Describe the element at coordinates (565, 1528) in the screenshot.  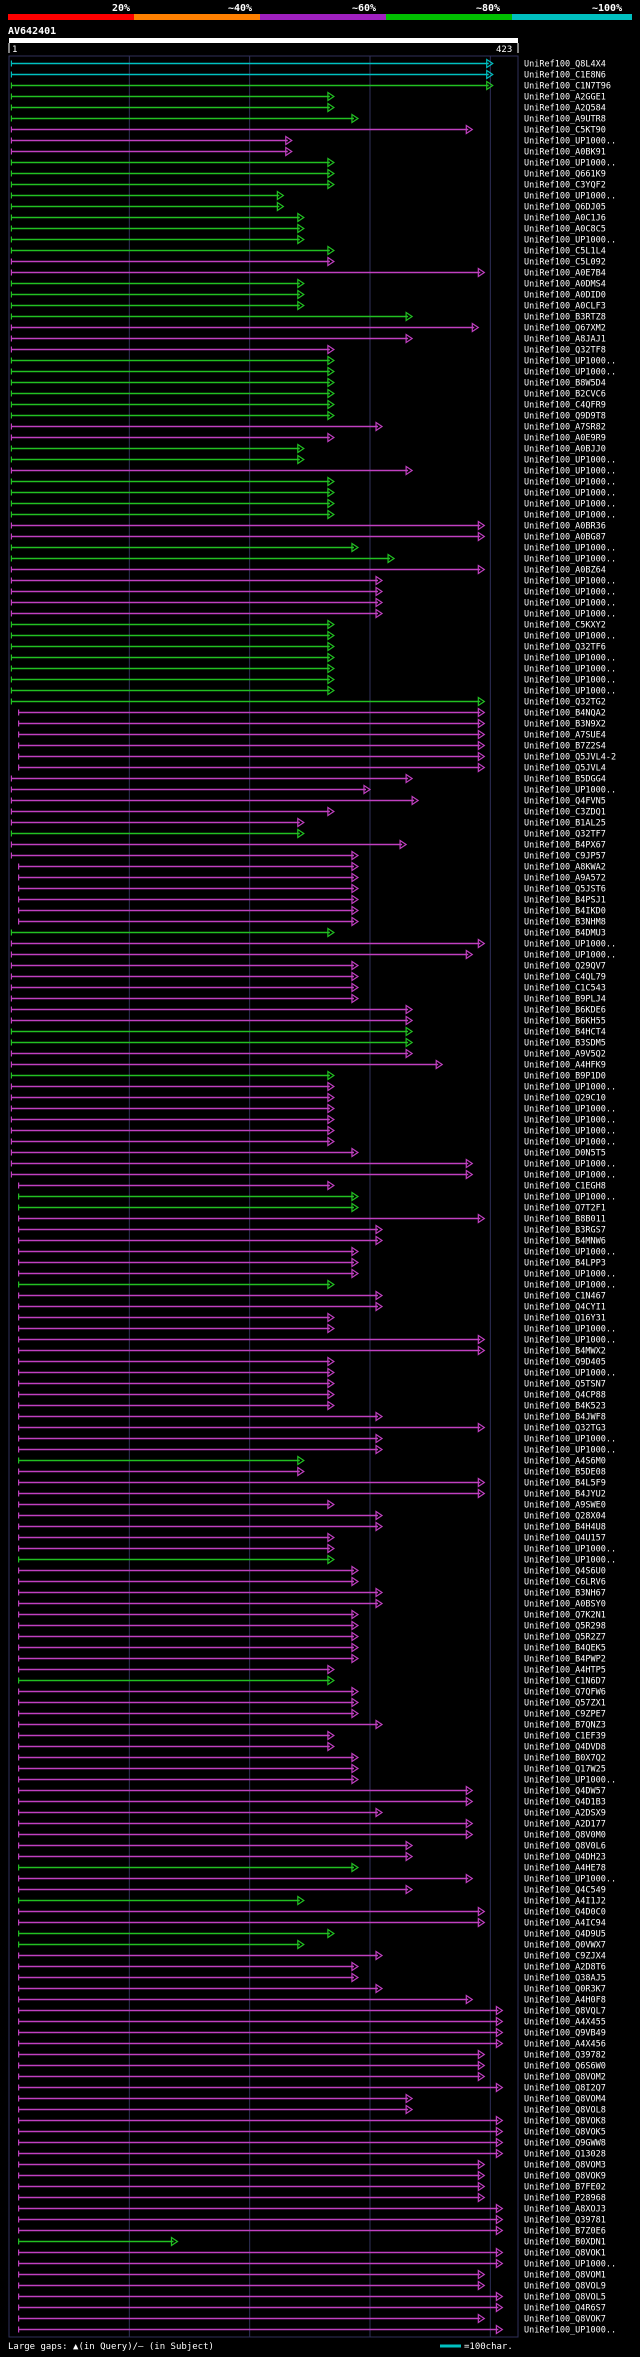
I see `hit-label: UniRef100_B4H4U8` at that location.